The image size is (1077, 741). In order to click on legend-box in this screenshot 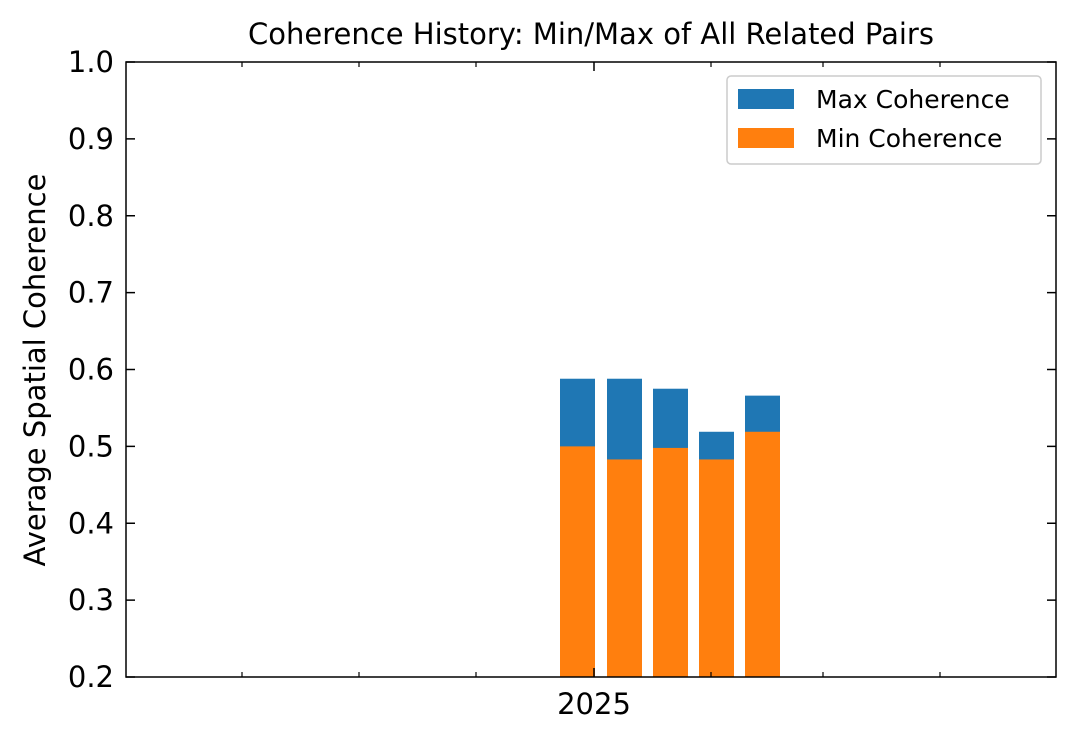, I will do `click(884, 120)`.